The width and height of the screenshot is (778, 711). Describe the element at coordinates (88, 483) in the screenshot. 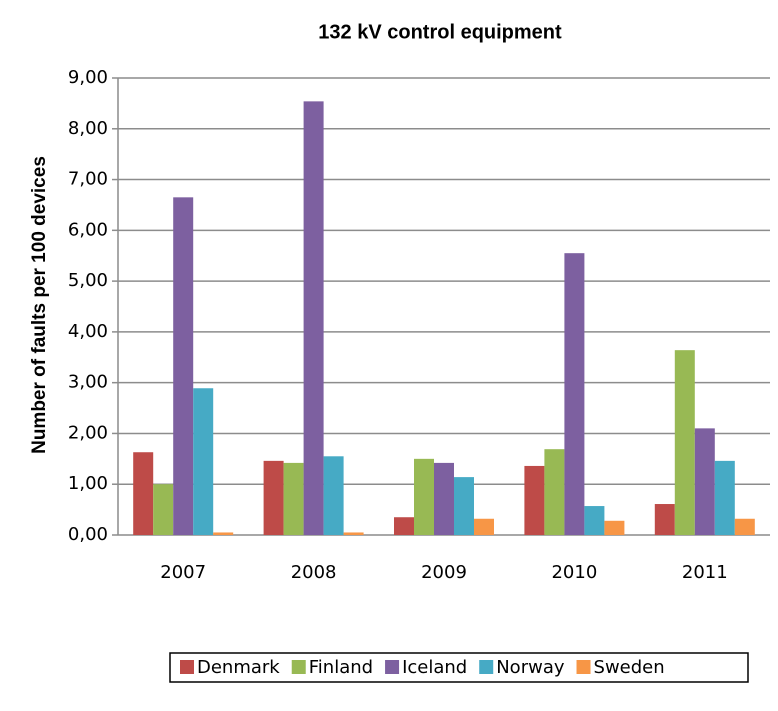

I see `y-tick-label: 1,00` at that location.